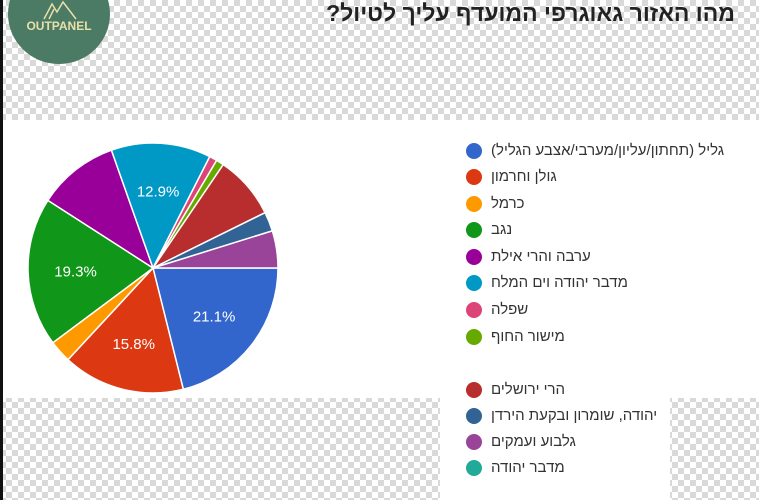 This screenshot has width=759, height=500. I want to click on legend-item: ערבה והרי אילת, so click(528, 256).